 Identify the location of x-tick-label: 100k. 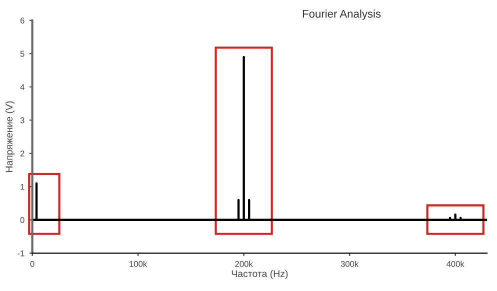
(139, 263).